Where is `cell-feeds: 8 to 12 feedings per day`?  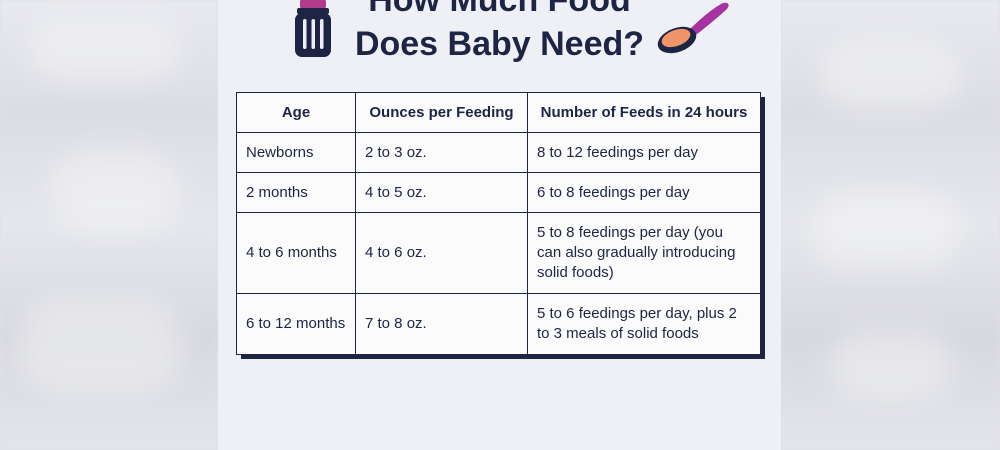 cell-feeds: 8 to 12 feedings per day is located at coordinates (644, 152).